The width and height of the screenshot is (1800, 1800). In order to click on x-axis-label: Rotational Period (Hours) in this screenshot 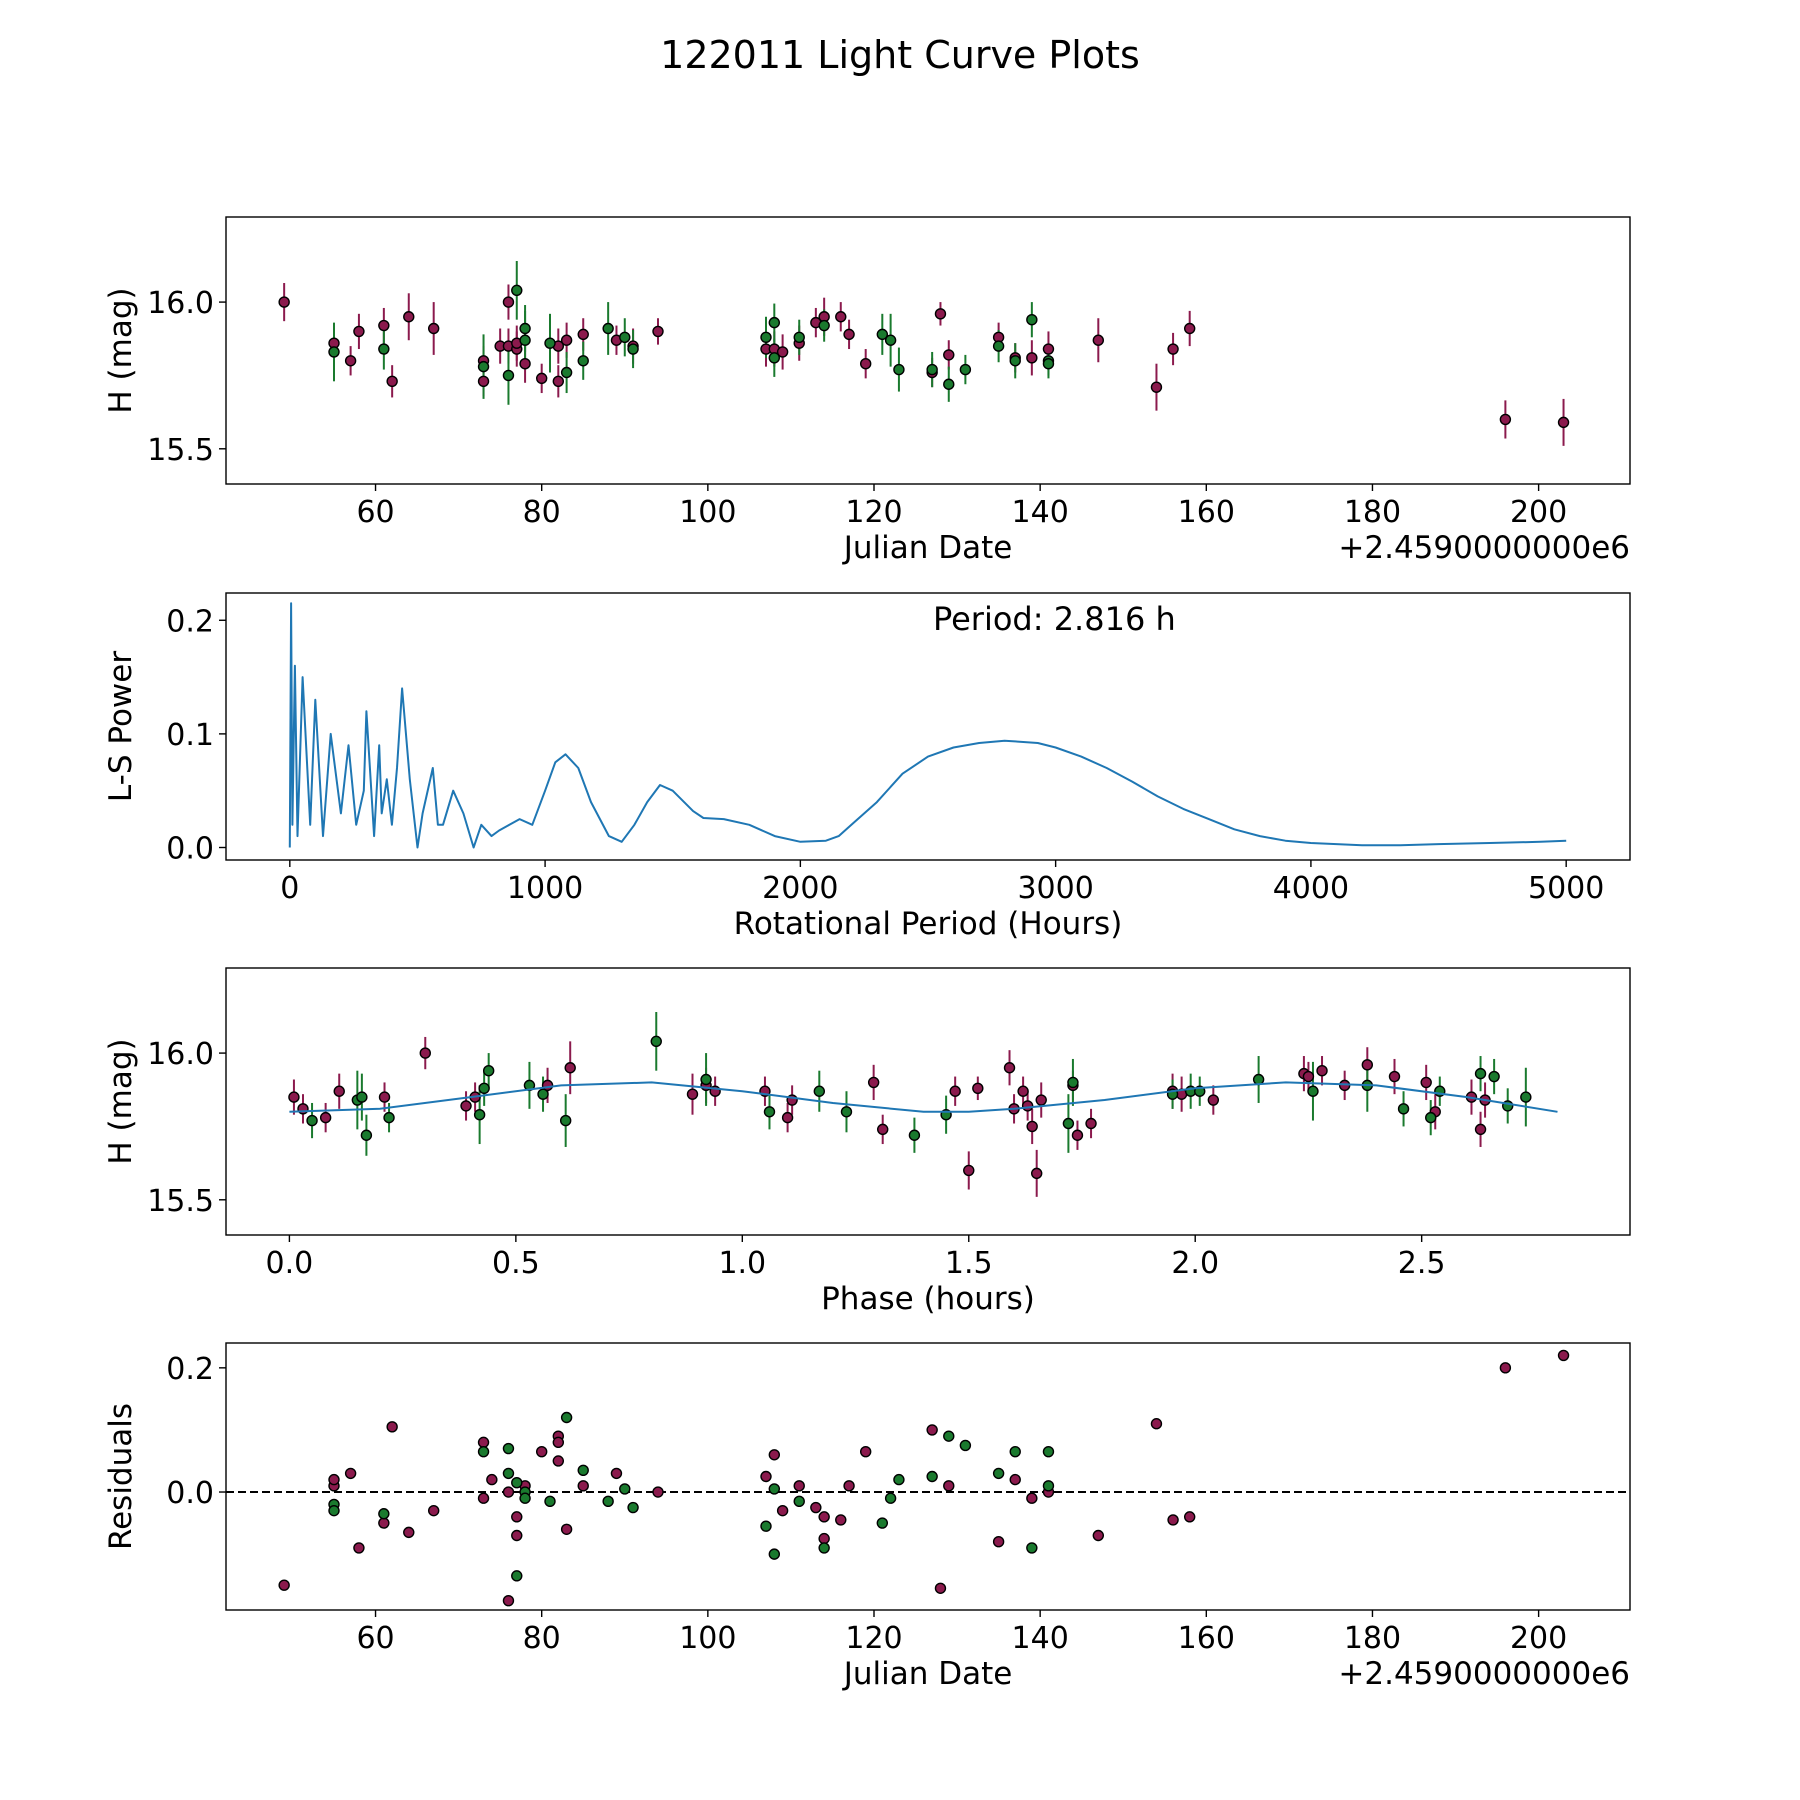, I will do `click(928, 924)`.